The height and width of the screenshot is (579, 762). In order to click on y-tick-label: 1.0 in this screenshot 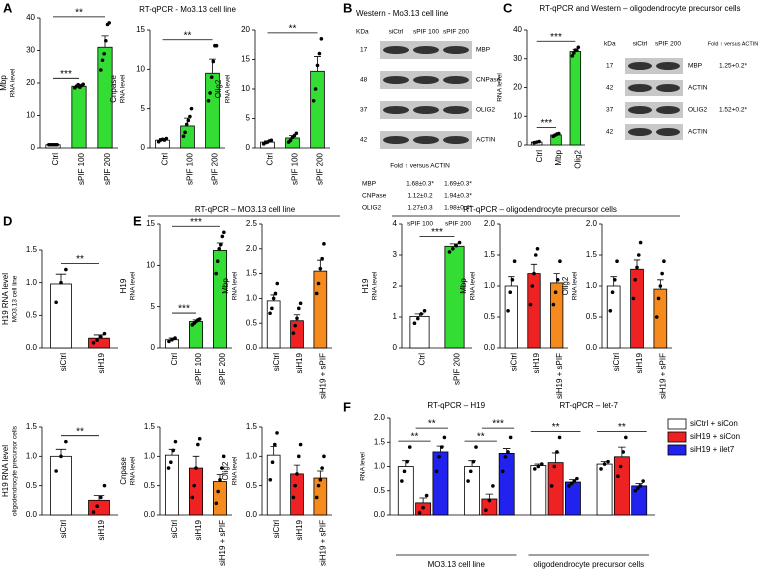, I will do `click(380, 466)`.